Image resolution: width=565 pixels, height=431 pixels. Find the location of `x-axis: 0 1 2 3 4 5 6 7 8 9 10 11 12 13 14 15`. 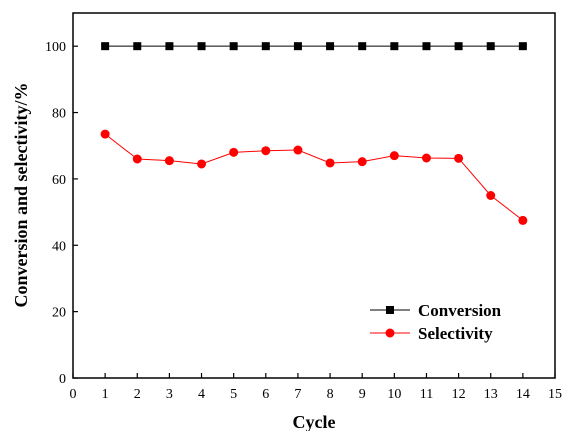

x-axis: 0 1 2 3 4 5 6 7 8 9 10 11 12 13 14 15 is located at coordinates (316, 387).